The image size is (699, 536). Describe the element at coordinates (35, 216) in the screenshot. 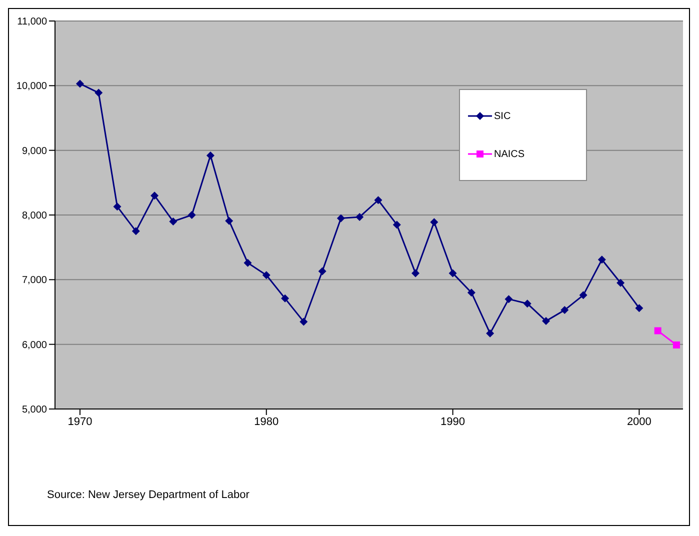

I see `y-tick-label: 8,000` at that location.